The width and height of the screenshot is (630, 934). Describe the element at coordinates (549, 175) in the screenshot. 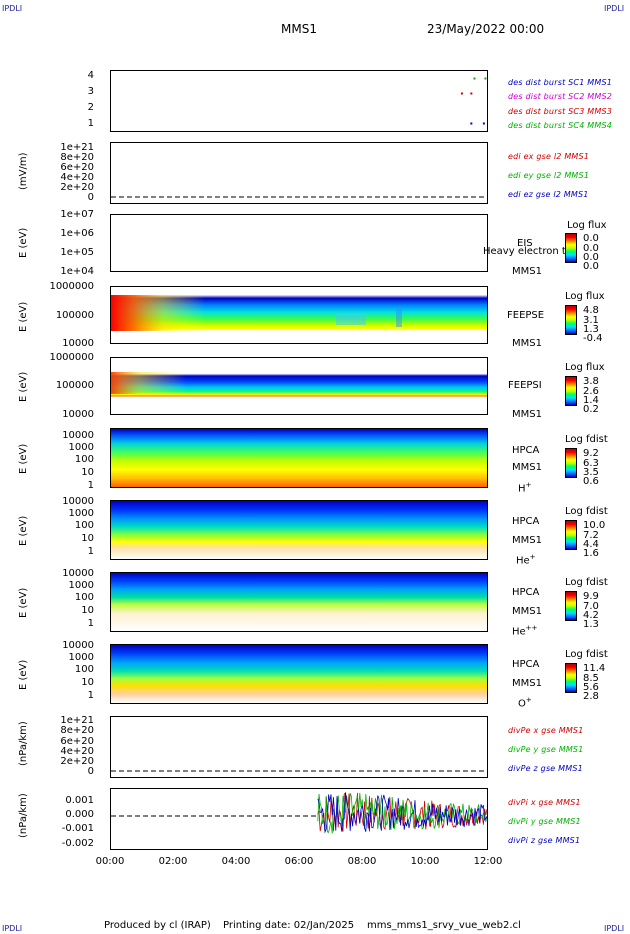

I see `legend-edi-y: edi ey gse l2 MMS1` at that location.